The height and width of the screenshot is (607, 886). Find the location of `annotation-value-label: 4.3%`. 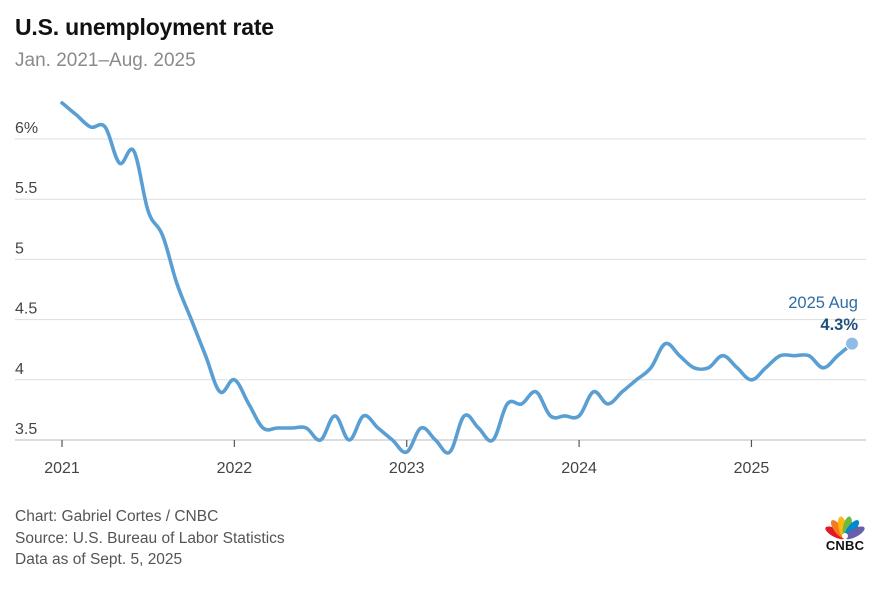

annotation-value-label: 4.3% is located at coordinates (839, 325).